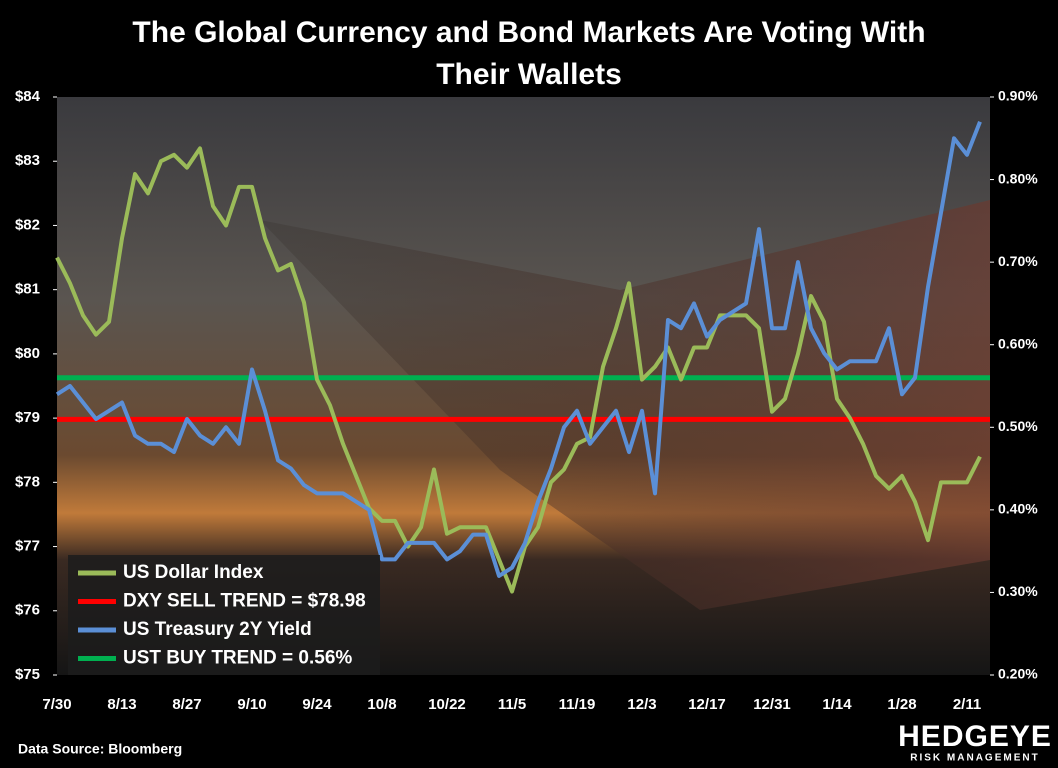 The image size is (1058, 768). Describe the element at coordinates (577, 704) in the screenshot. I see `x-tick-label: 11/19` at that location.